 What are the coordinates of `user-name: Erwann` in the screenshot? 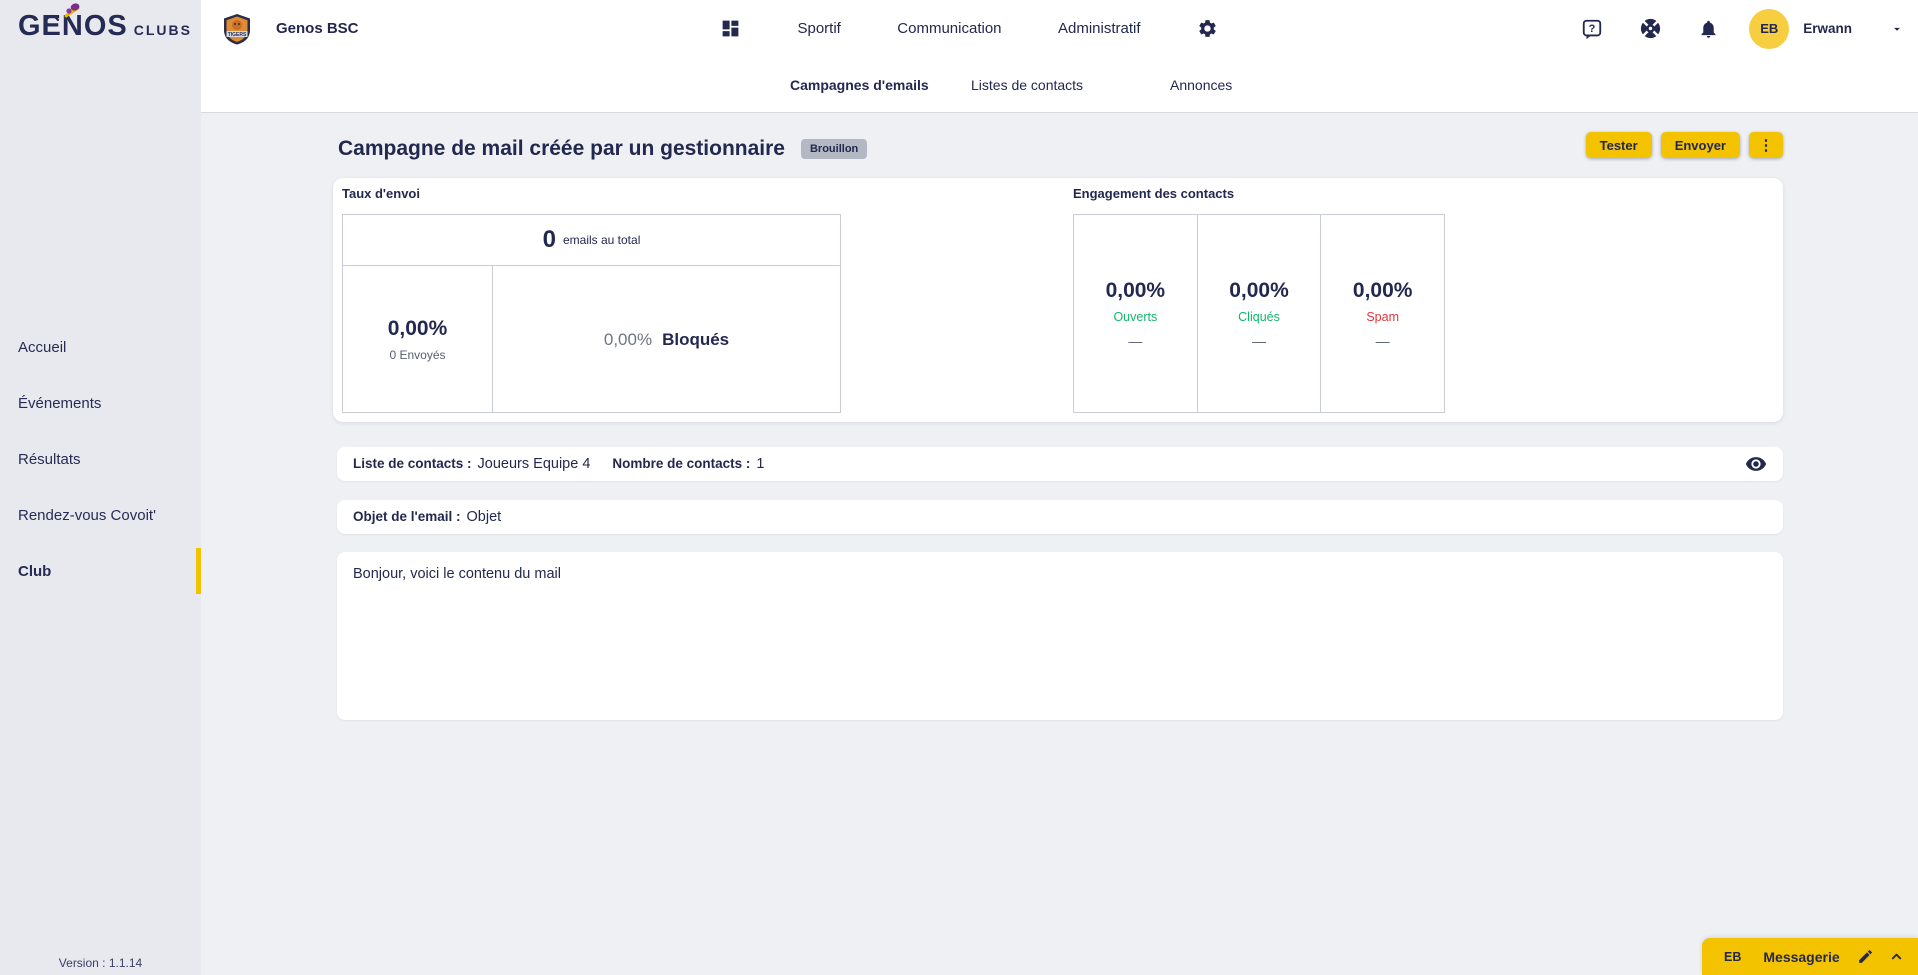 It's located at (1827, 28).